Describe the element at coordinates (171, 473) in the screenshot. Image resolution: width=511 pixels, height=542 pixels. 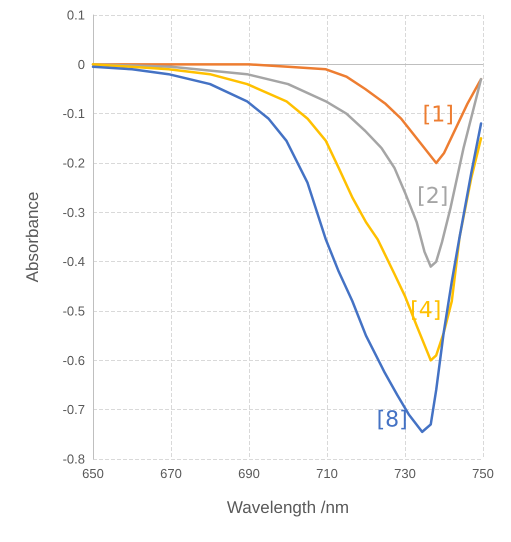
I see `x-tick-label: 670` at that location.